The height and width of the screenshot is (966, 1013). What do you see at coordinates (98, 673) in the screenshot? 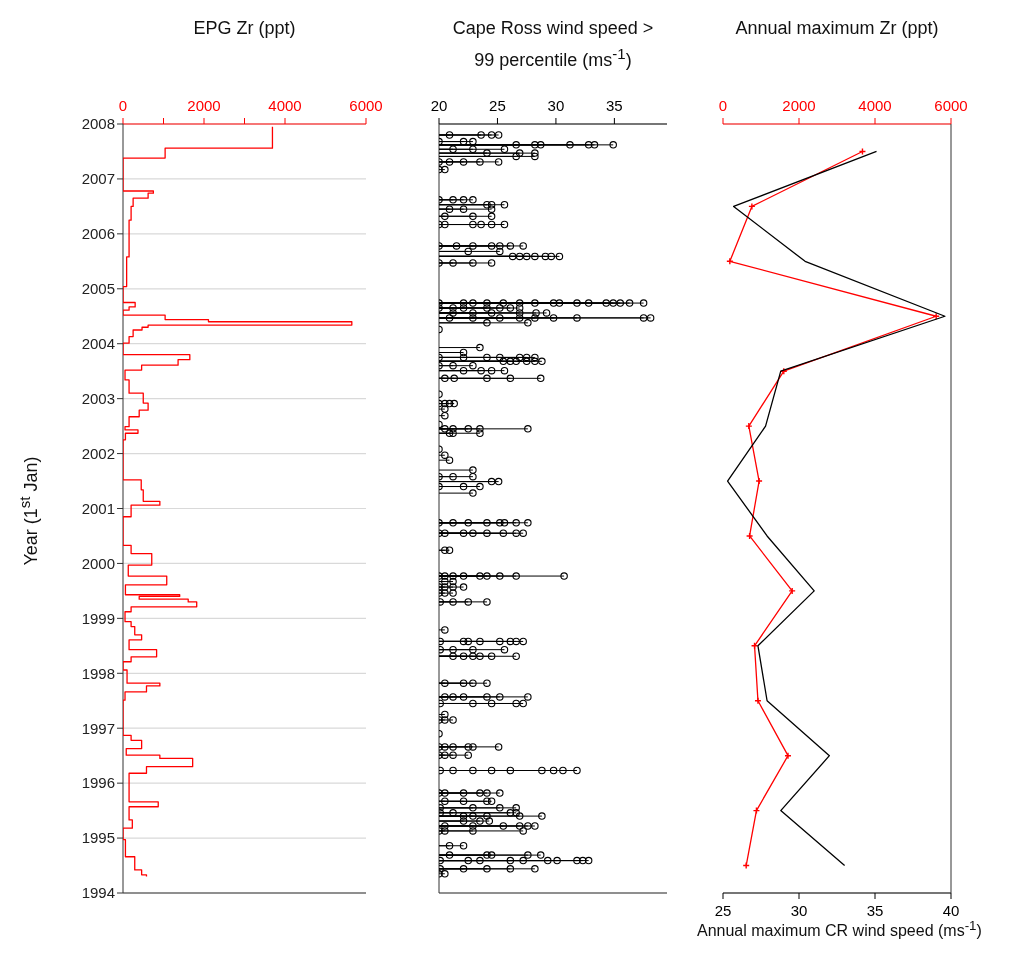
I see `y-tick-label: 1998` at bounding box center [98, 673].